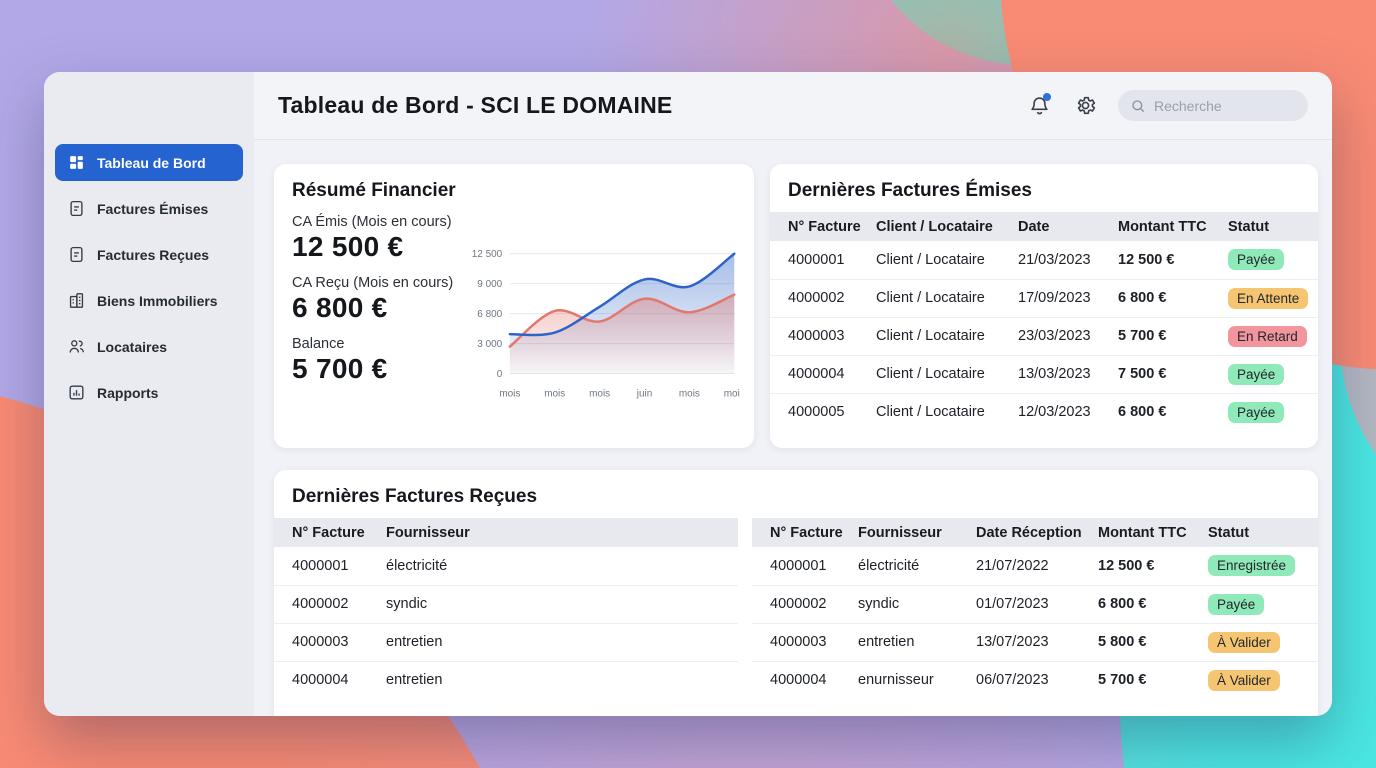 This screenshot has width=1376, height=768. What do you see at coordinates (1012, 680) in the screenshot?
I see `cell: 06/07/2023` at bounding box center [1012, 680].